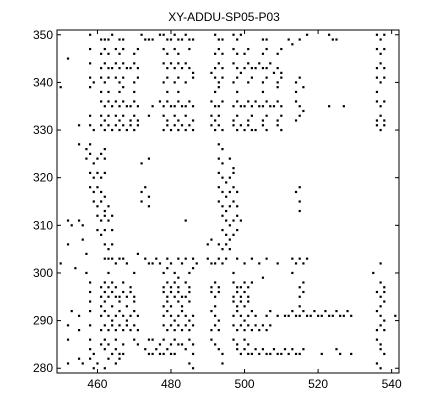 The image size is (439, 420). I want to click on y-tick-label: 320, so click(43, 178).